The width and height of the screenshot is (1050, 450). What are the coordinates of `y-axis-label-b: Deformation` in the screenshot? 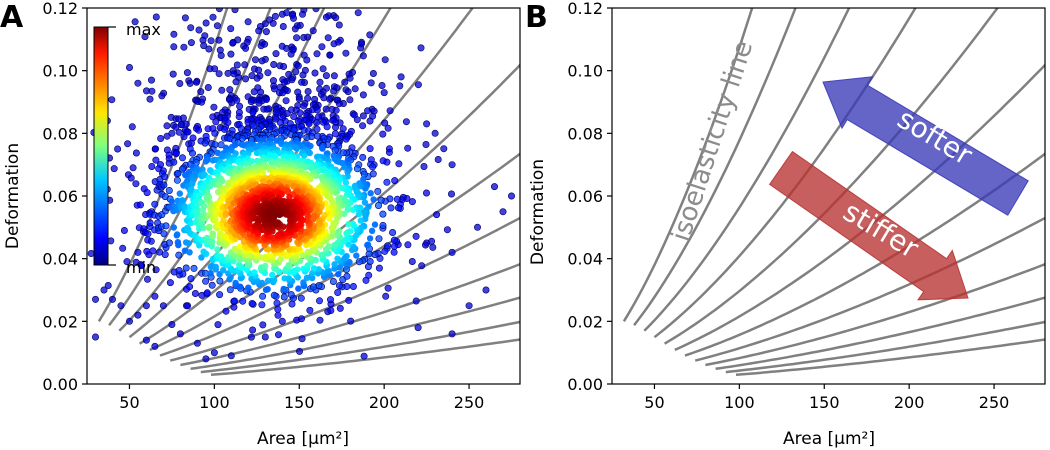 It's located at (538, 212).